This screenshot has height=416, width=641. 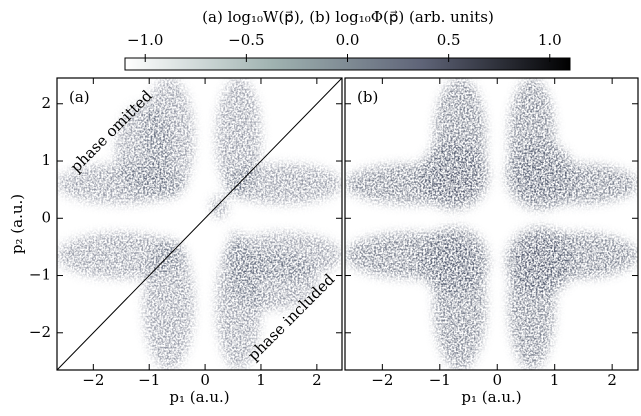 I want to click on panel-label: (b), so click(x=367, y=97).